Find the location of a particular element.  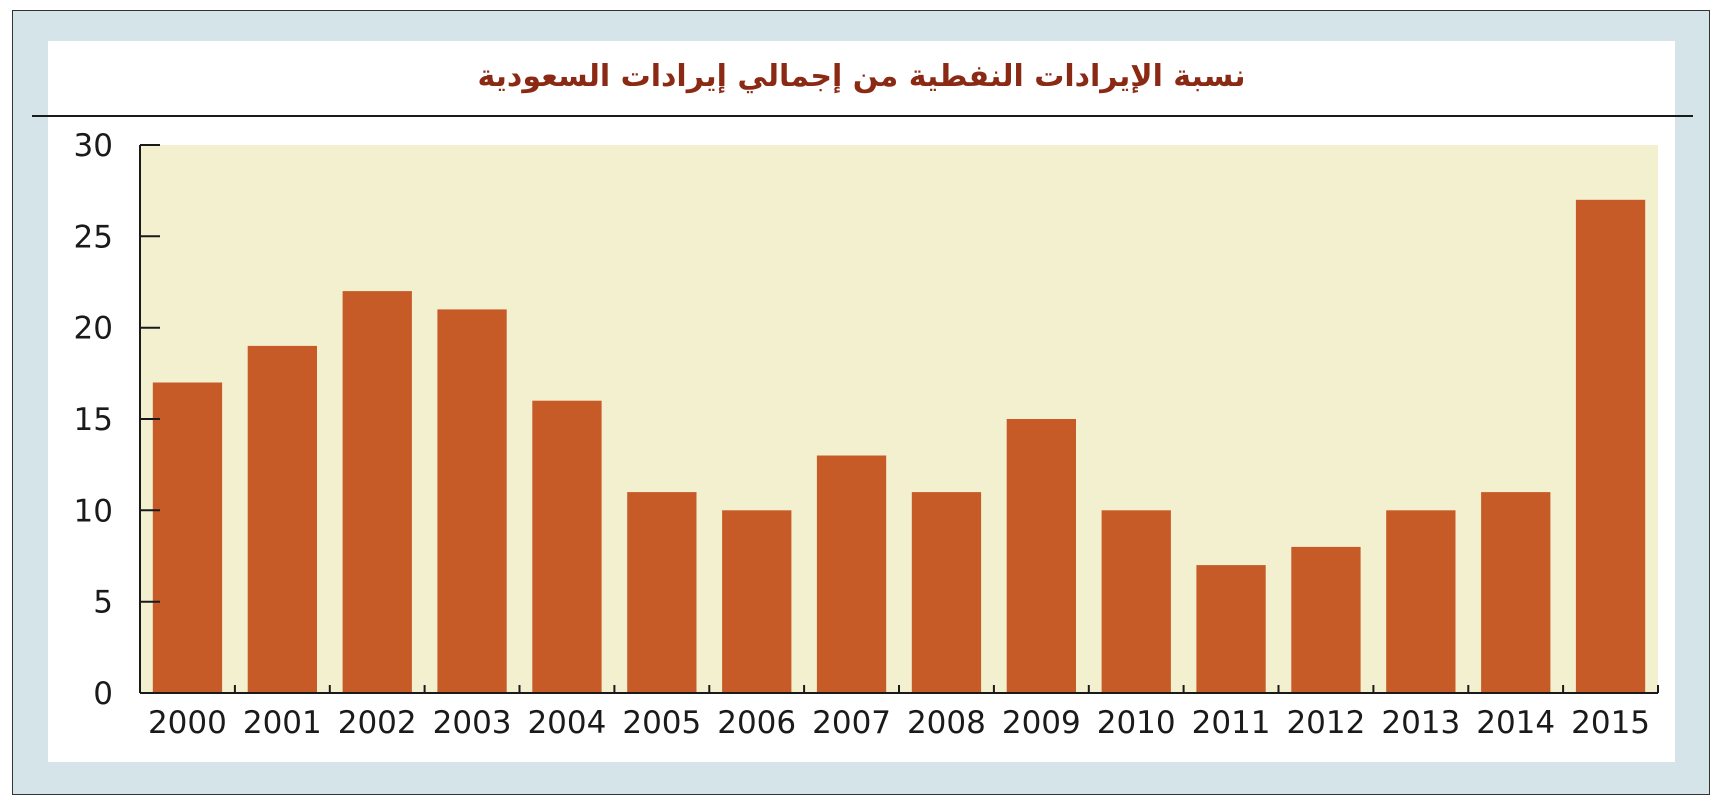

bar-2006 is located at coordinates (757, 601).